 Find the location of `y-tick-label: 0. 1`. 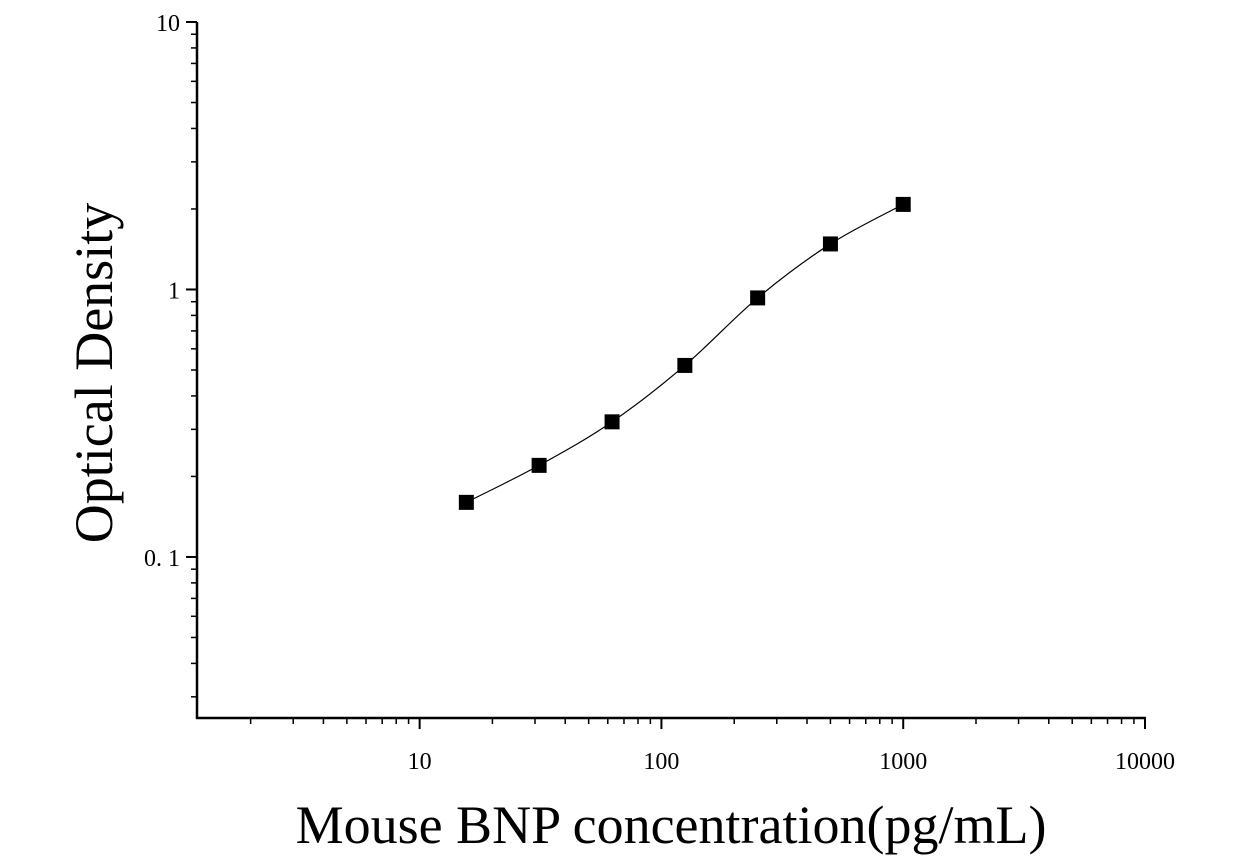

y-tick-label: 0. 1 is located at coordinates (162, 559).